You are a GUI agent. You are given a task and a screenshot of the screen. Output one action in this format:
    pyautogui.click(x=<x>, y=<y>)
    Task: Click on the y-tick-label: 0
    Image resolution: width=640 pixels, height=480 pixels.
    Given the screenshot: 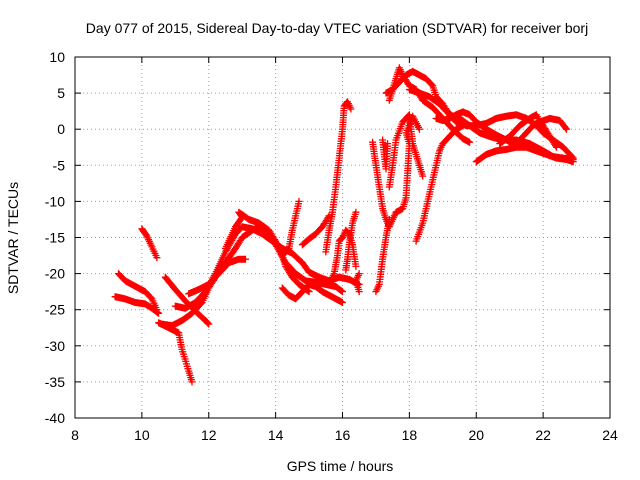 What is the action you would take?
    pyautogui.click(x=61, y=129)
    